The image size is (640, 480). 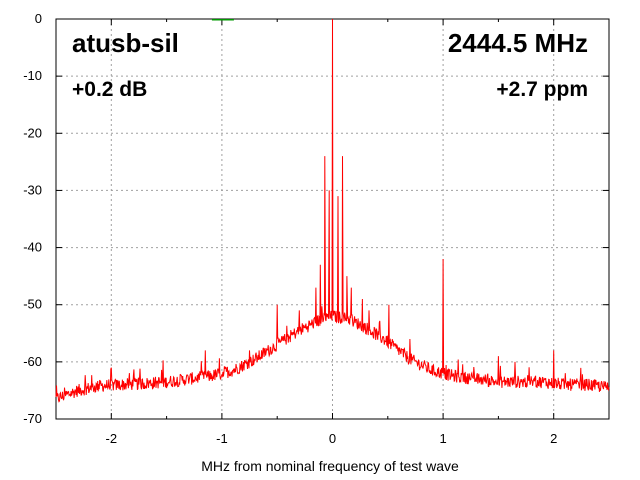 I want to click on y-tick-label: -10, so click(x=32, y=75).